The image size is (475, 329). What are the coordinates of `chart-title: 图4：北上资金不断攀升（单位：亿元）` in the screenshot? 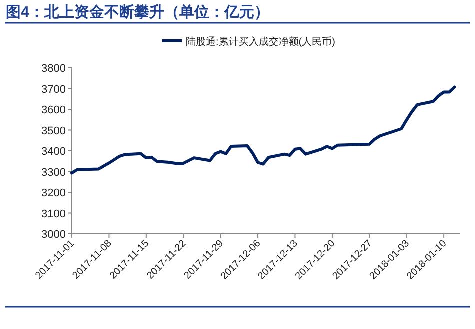 It's located at (138, 12).